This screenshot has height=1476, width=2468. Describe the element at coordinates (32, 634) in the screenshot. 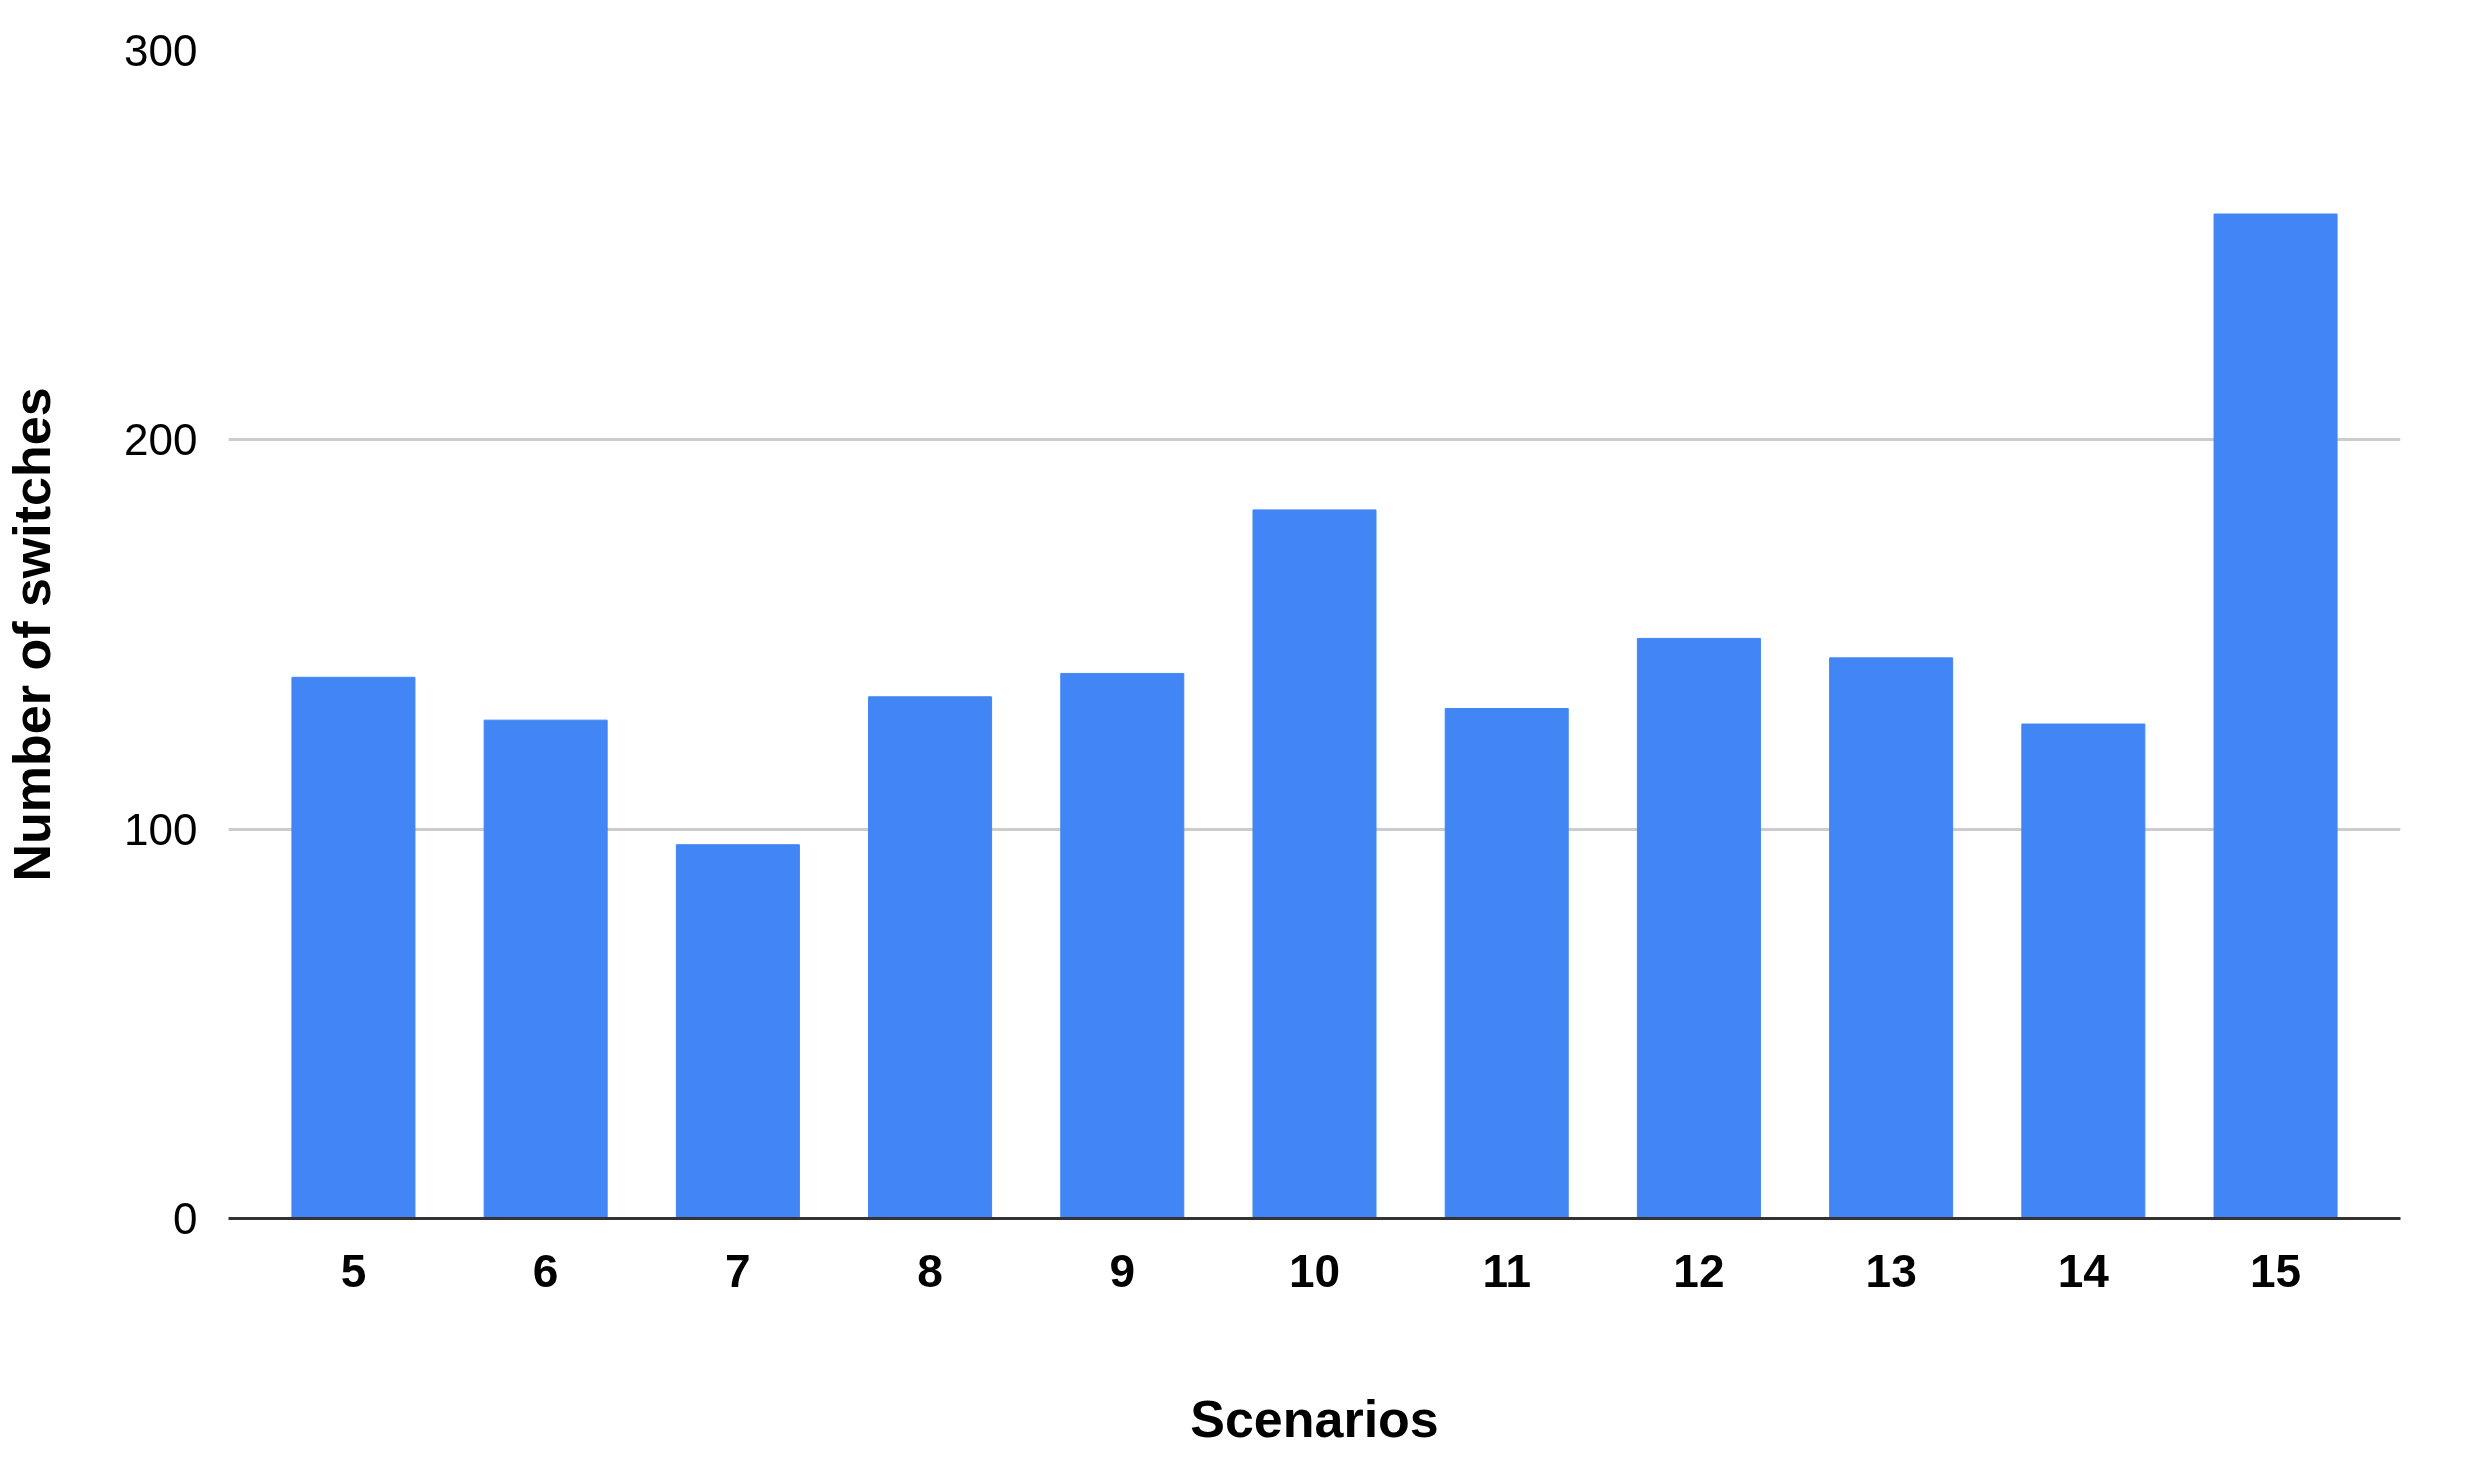

I see `y-axis-title: Number of switches` at that location.